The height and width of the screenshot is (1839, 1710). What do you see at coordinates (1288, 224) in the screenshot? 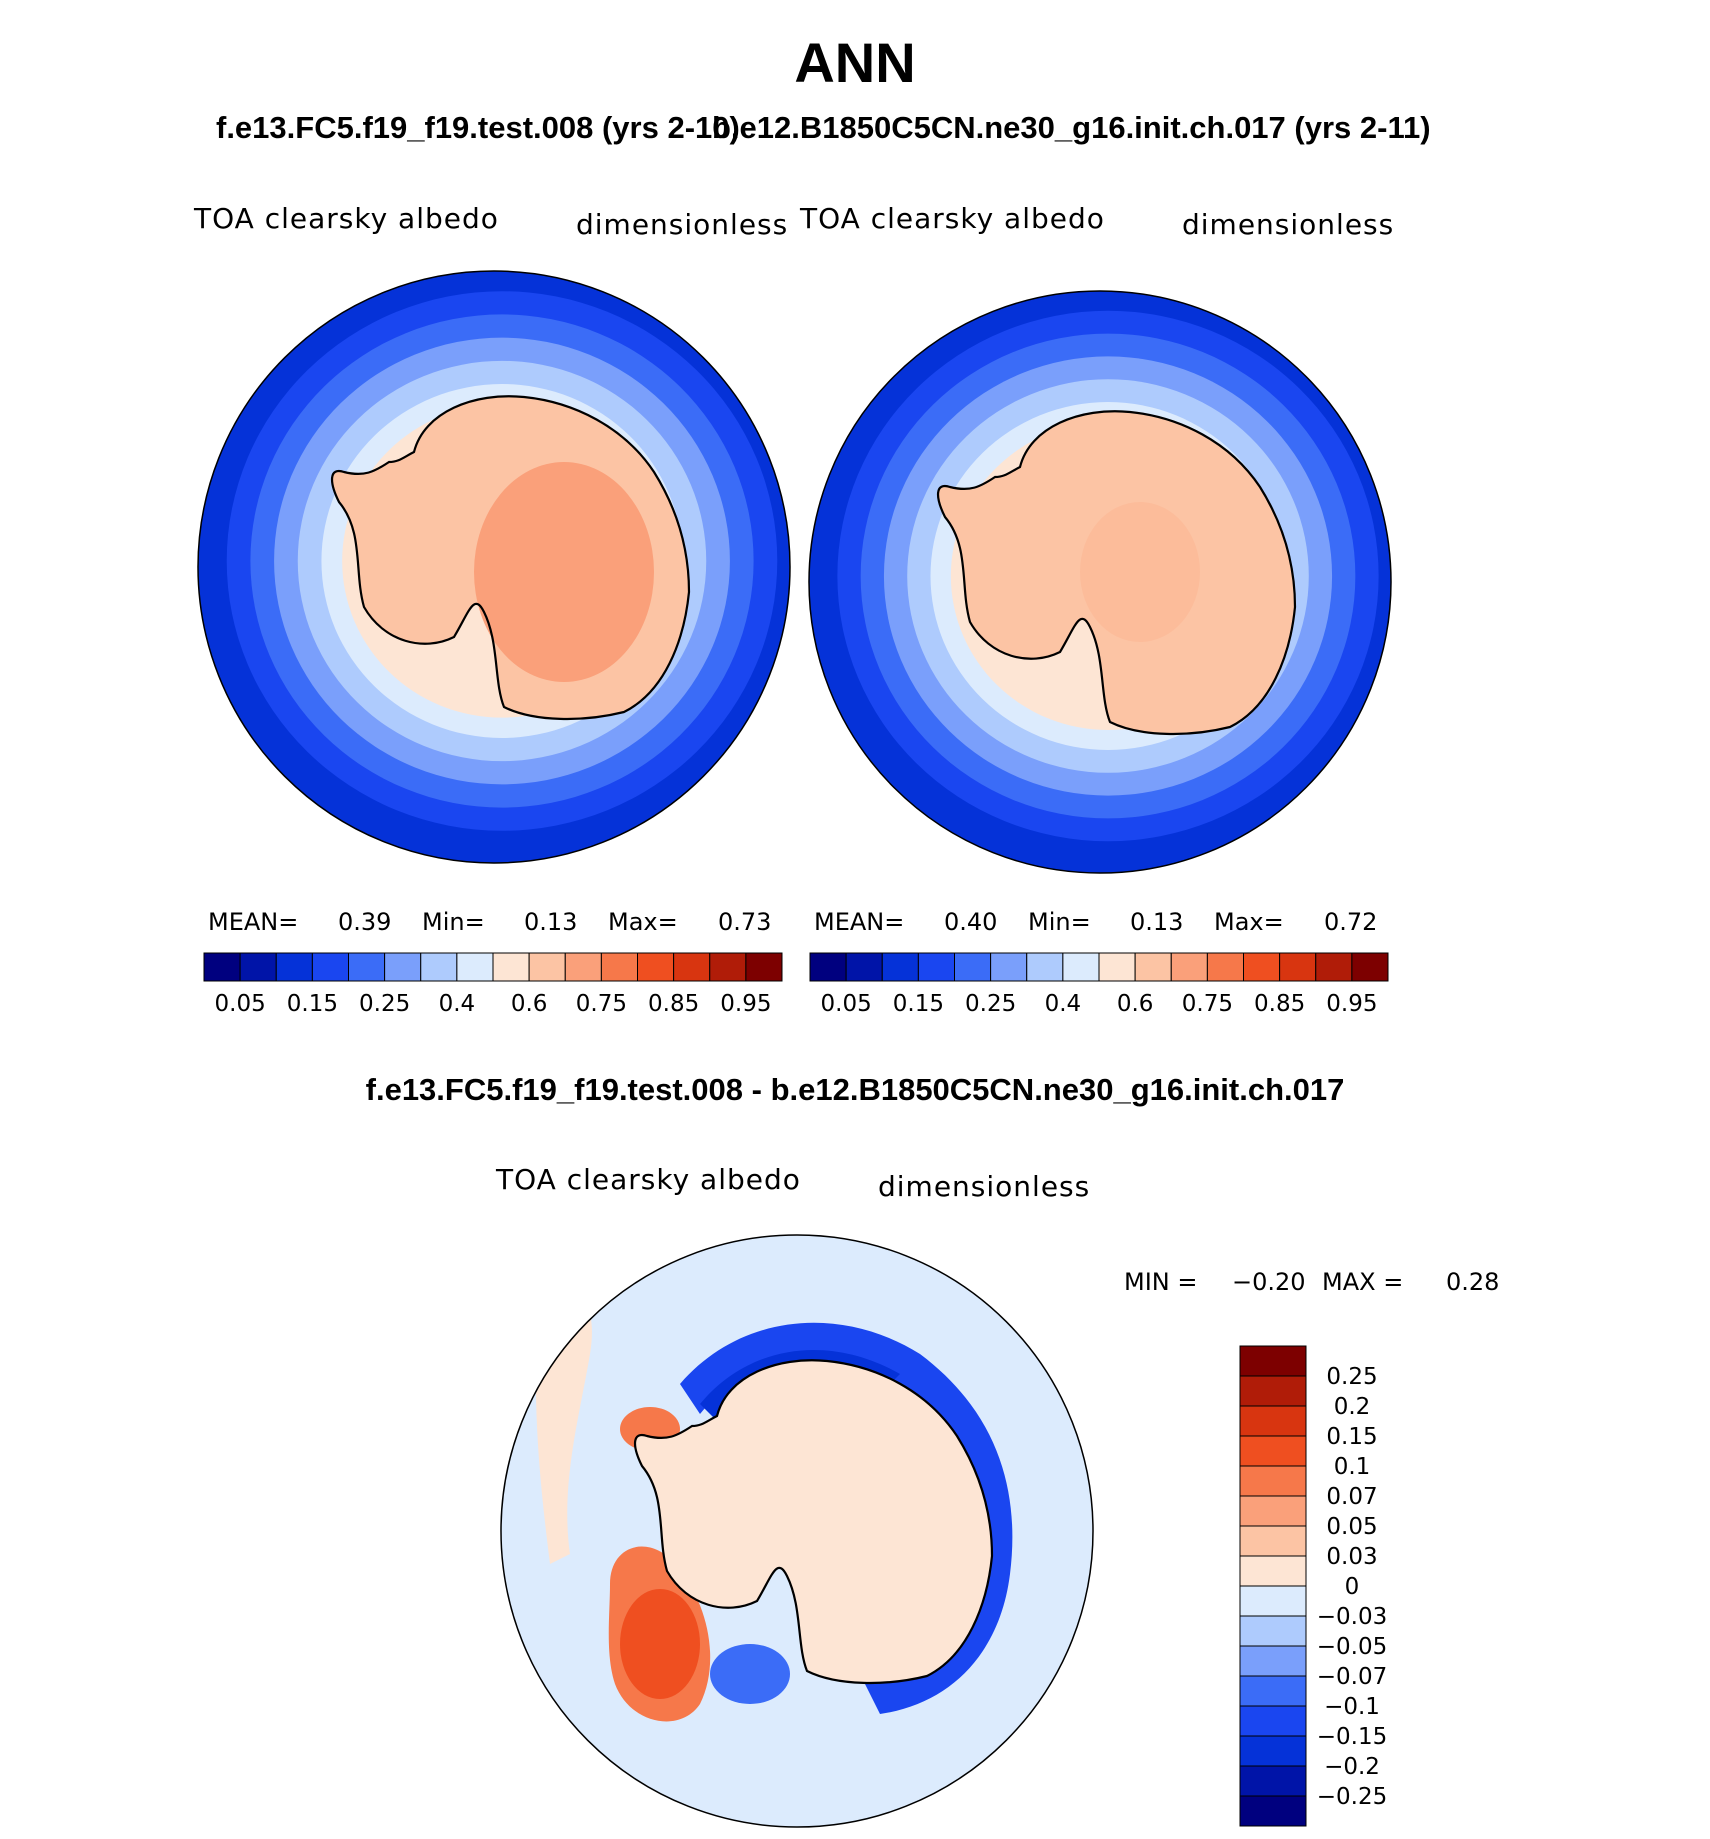
I see `panel2-units-label: dimensionless` at bounding box center [1288, 224].